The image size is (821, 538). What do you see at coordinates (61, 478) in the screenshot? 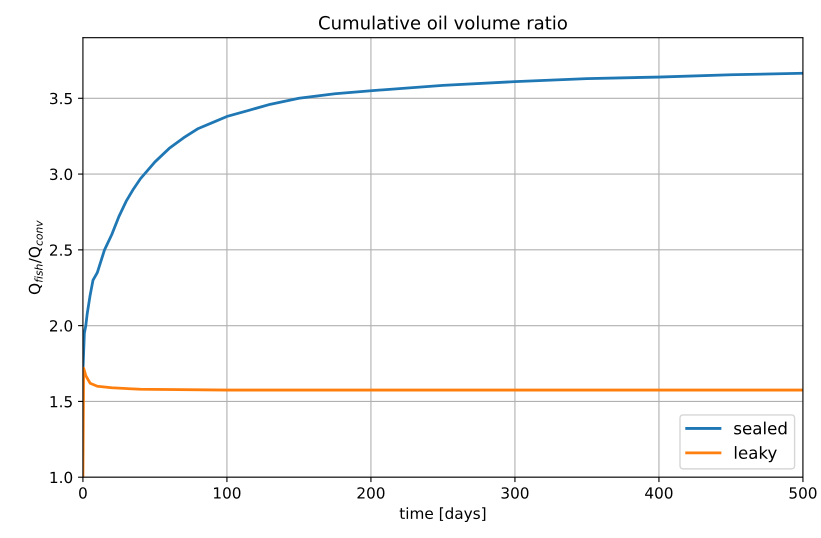
I see `y-tick-label: 1.0` at bounding box center [61, 478].